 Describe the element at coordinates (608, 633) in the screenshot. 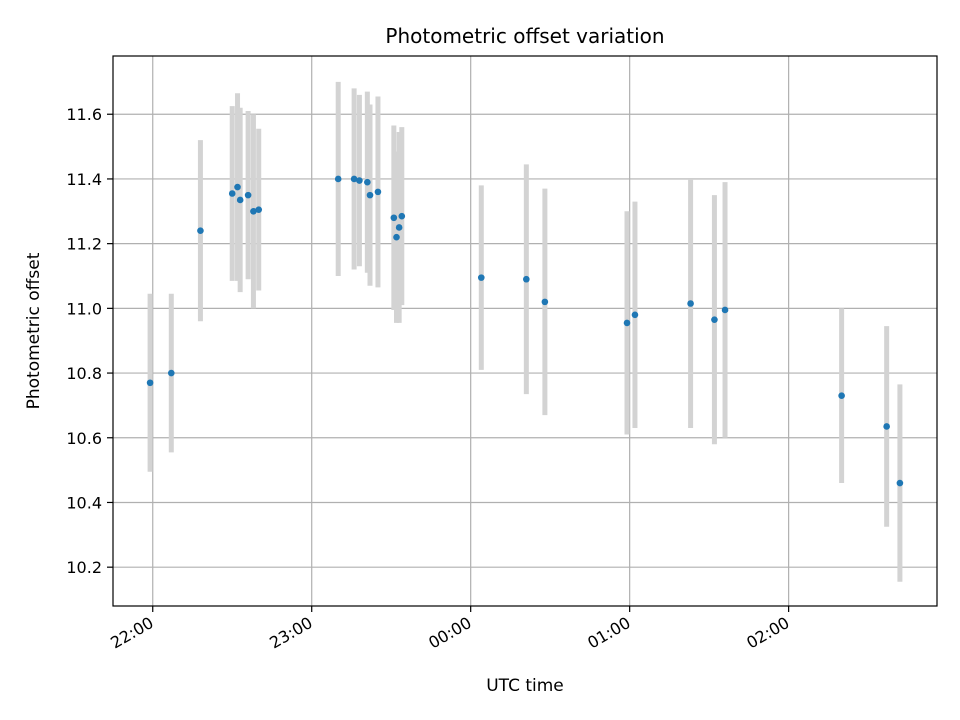

I see `x-tick-label: 01:00` at that location.